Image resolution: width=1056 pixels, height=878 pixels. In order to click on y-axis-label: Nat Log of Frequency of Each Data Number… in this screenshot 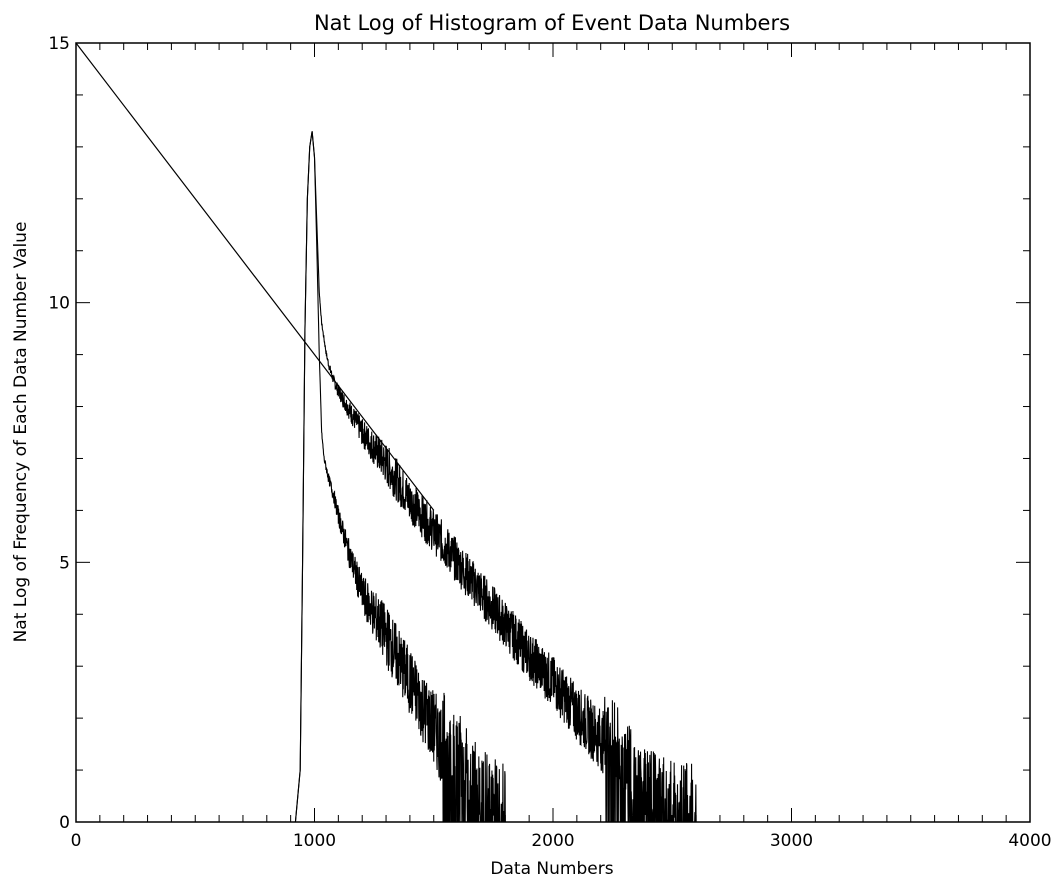, I will do `click(21, 432)`.